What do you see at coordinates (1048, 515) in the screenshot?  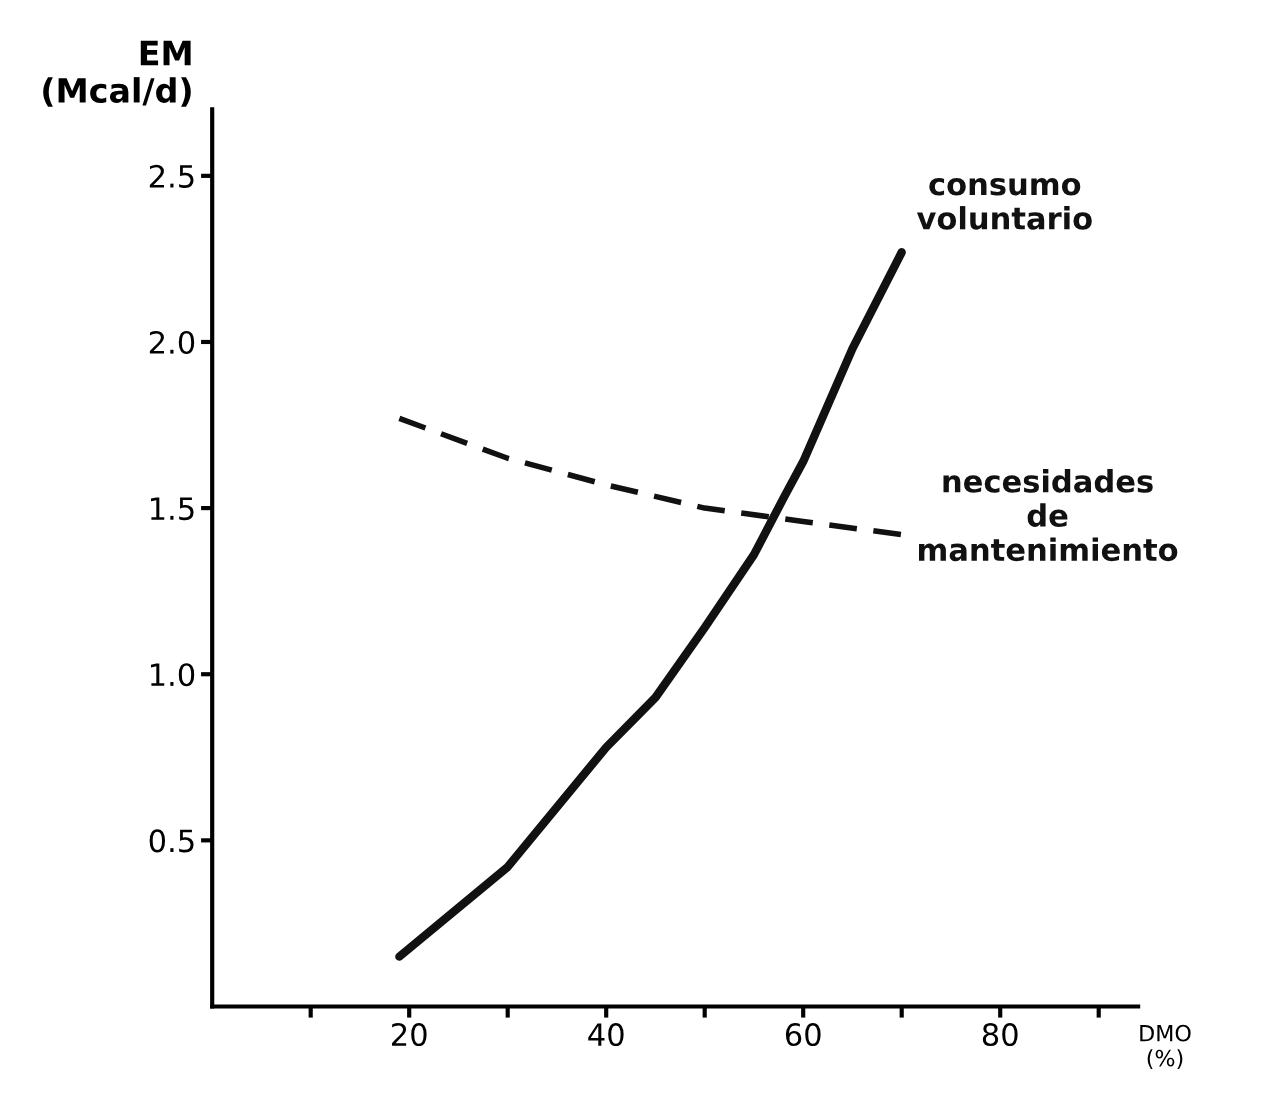 I see `series-label: necesidades de mantenimiento` at bounding box center [1048, 515].